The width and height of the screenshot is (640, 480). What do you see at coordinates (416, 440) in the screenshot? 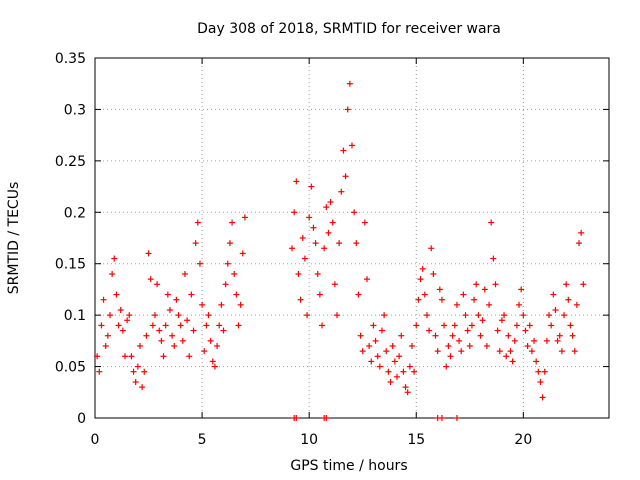
I see `x-tick-label: 15` at bounding box center [416, 440].